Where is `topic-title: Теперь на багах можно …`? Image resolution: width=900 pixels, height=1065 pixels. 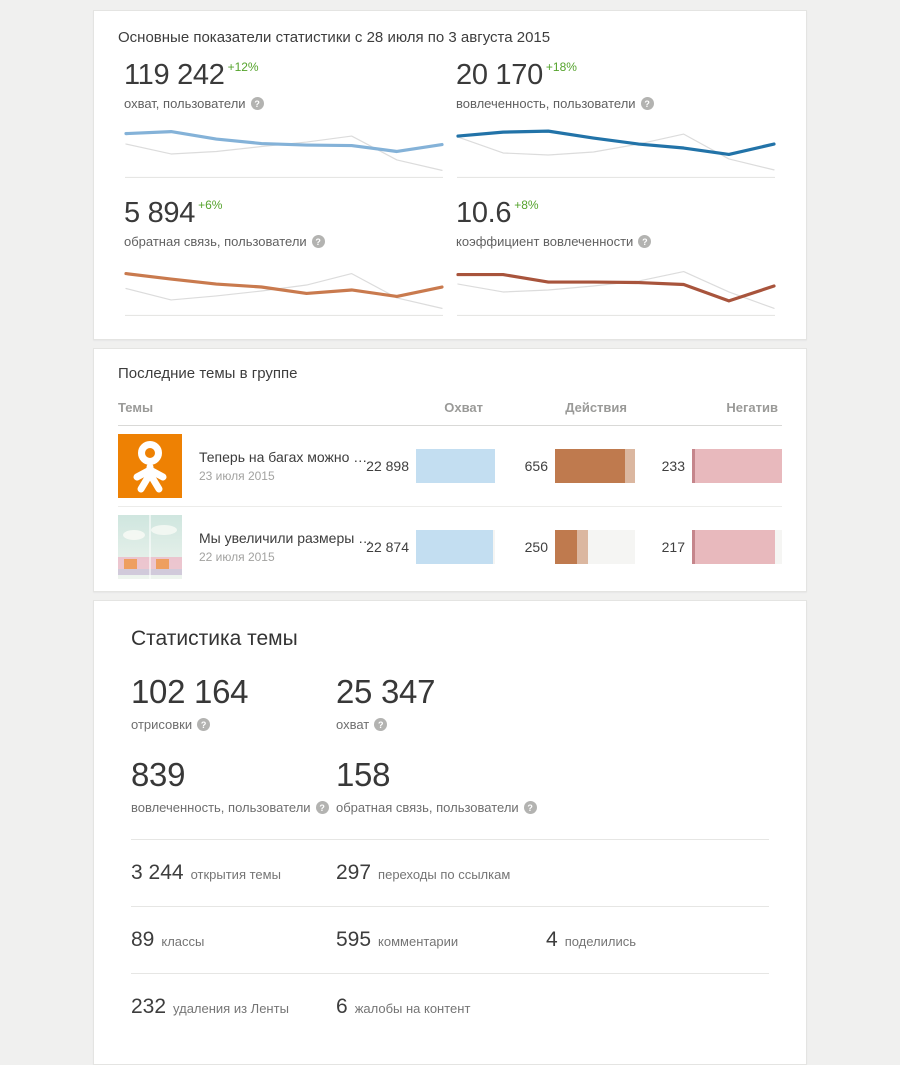
topic-title: Теперь на багах можно … is located at coordinates (283, 457).